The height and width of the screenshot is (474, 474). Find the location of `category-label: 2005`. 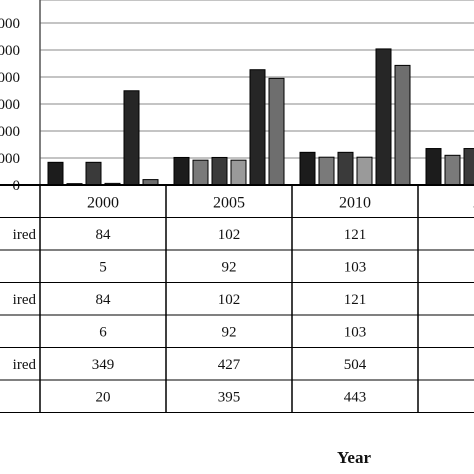

category-label: 2005 is located at coordinates (229, 202).